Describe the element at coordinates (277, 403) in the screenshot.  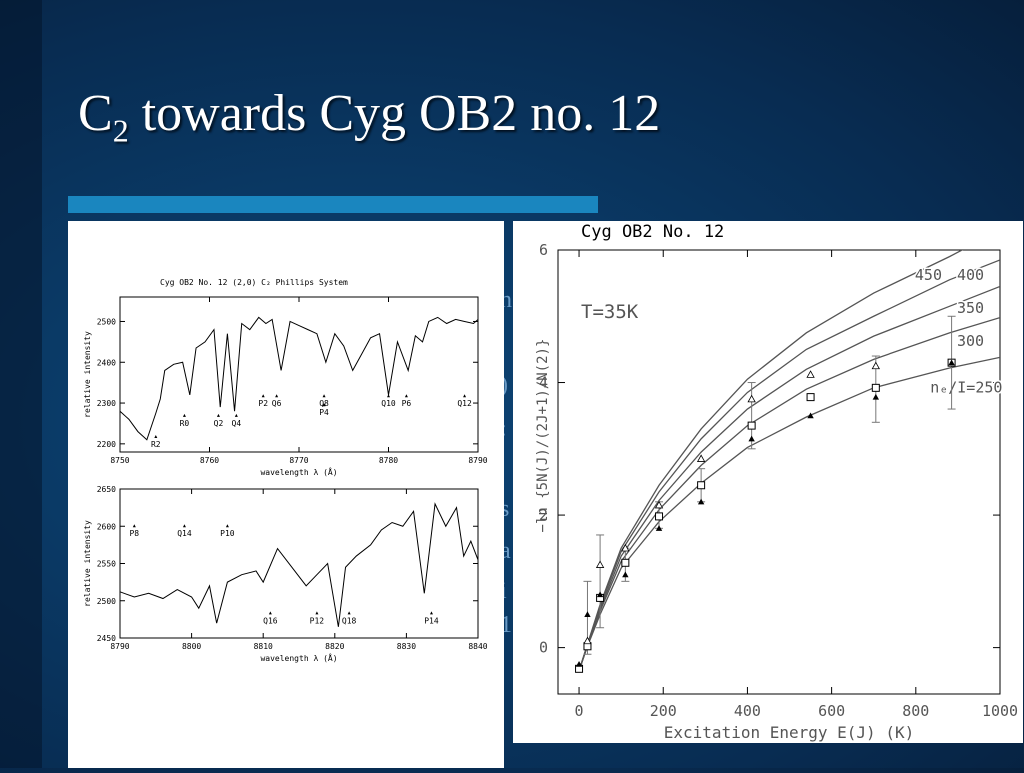
I see `line-label: Q6` at that location.